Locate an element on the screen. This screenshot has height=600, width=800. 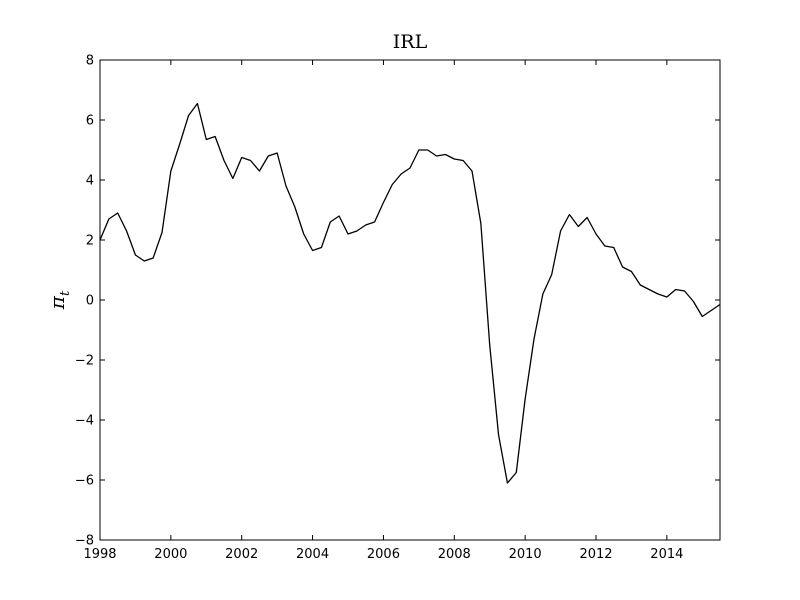
x-tick-label: 2006 is located at coordinates (383, 554).